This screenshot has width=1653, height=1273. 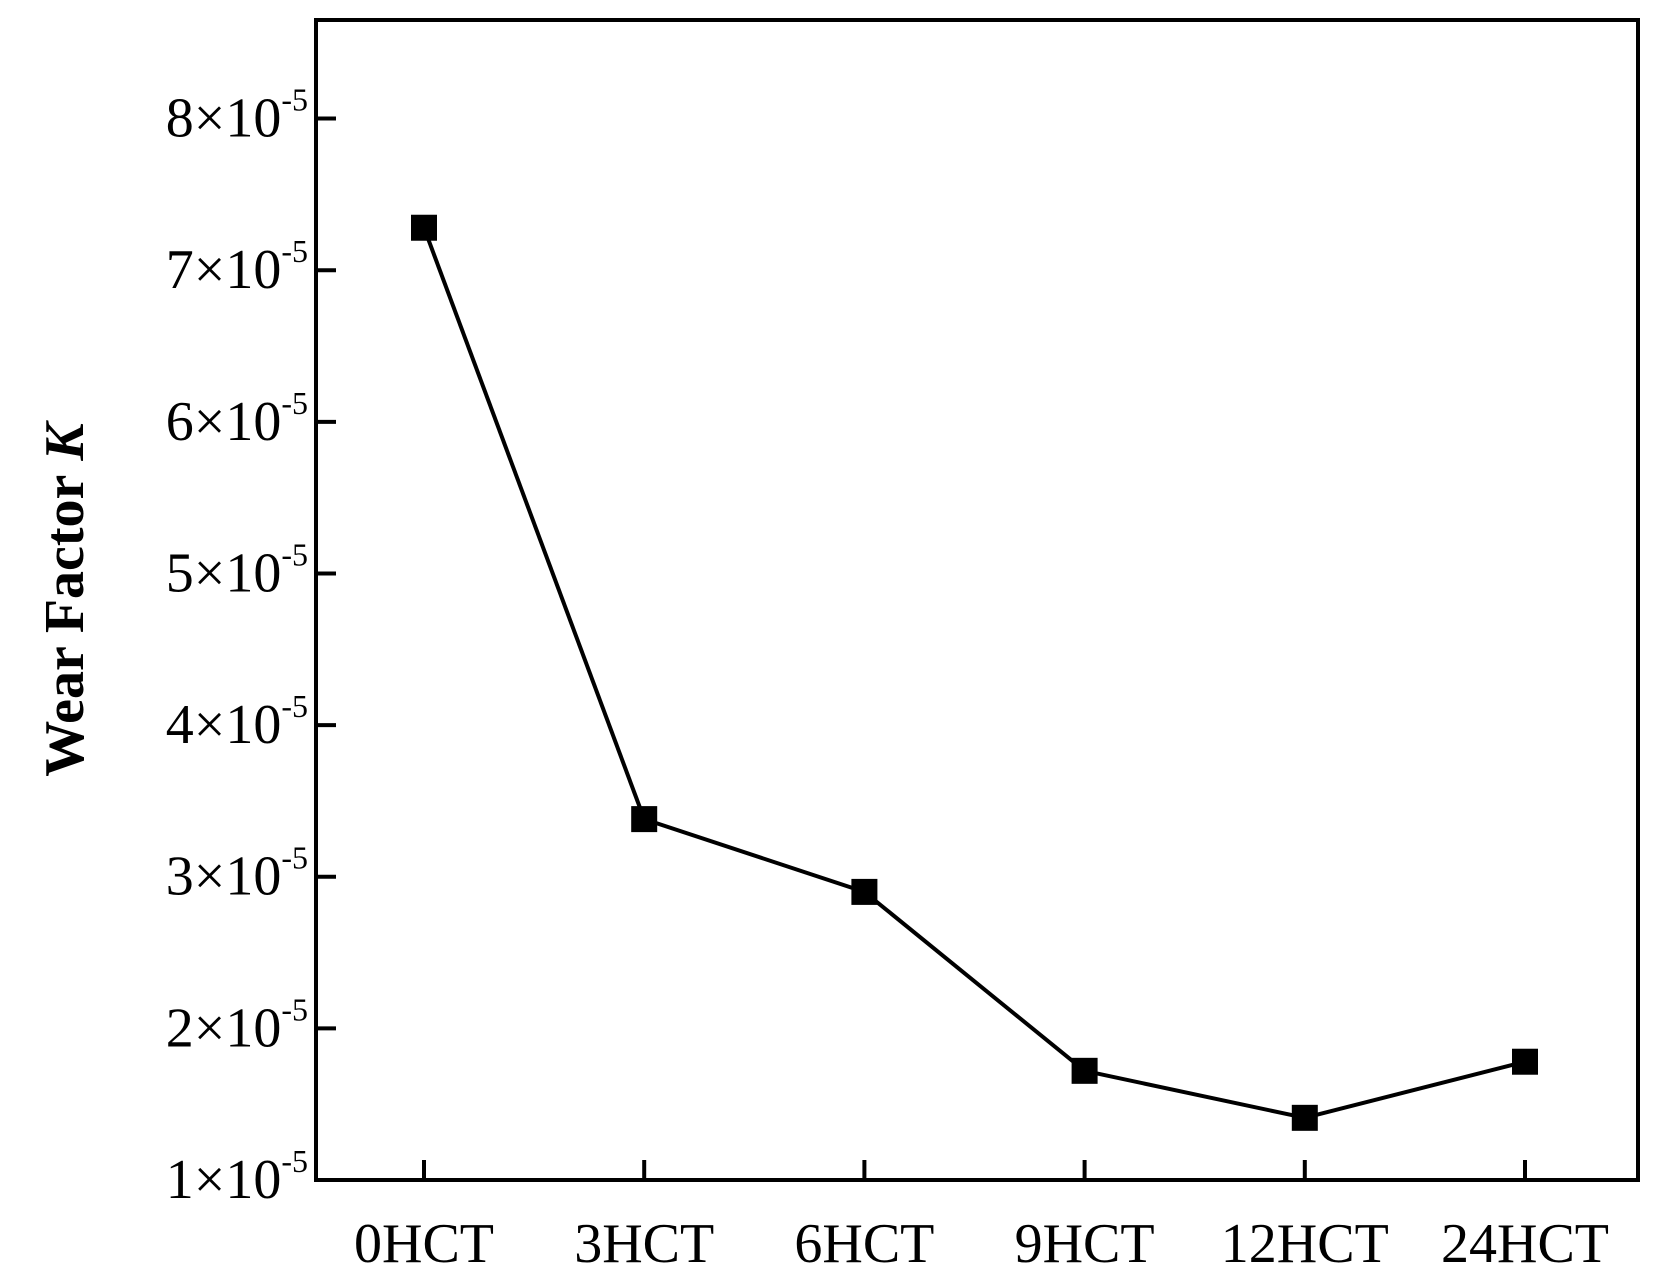 I want to click on y-tick-label: 6×10⁻⁵, so click(x=237, y=419).